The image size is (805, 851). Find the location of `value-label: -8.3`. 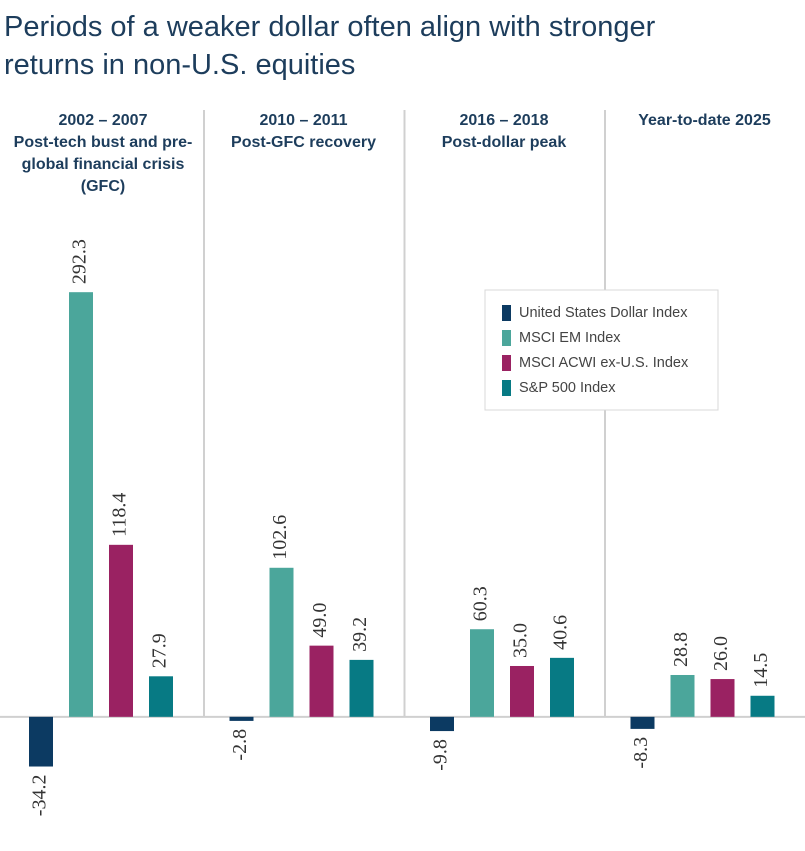

value-label: -8.3 is located at coordinates (641, 753).